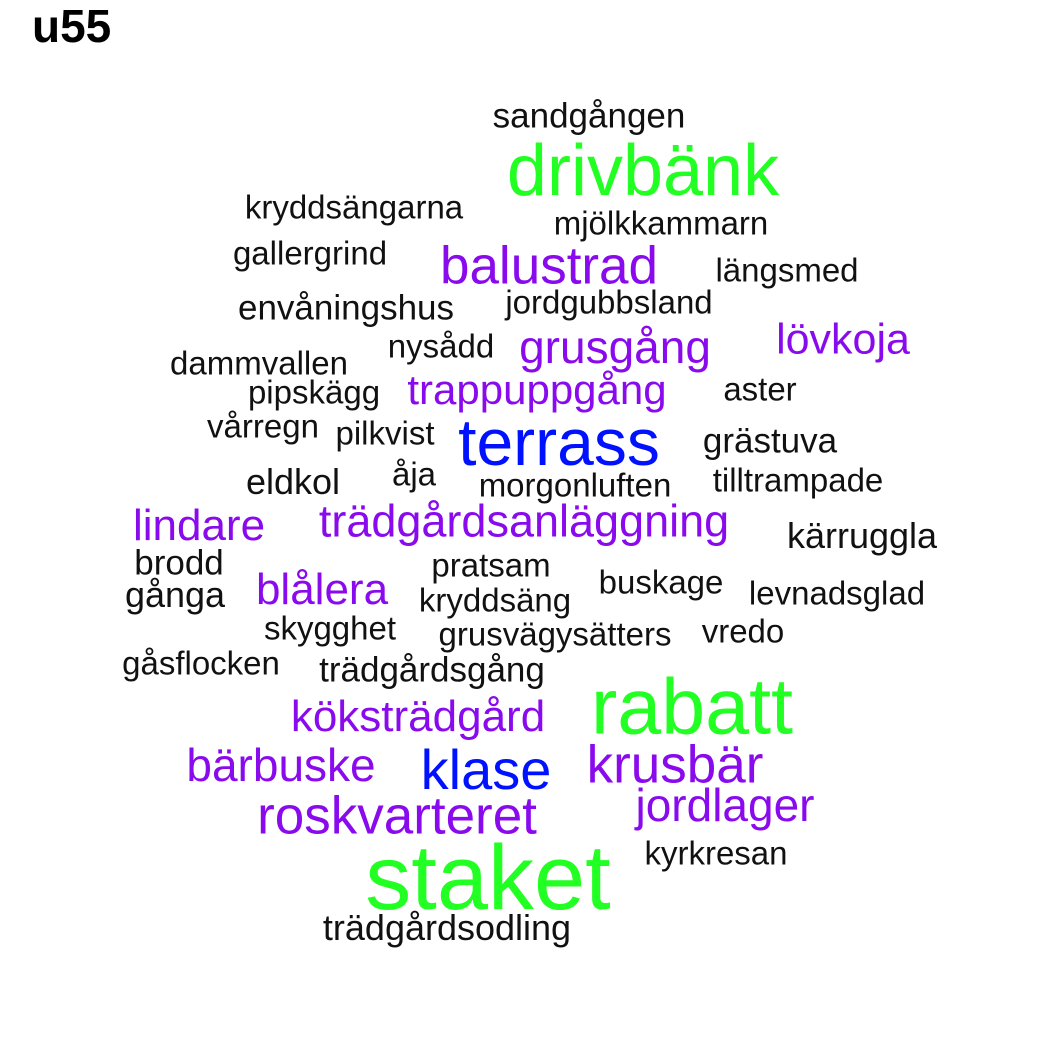 The image size is (1050, 1050). Describe the element at coordinates (322, 589) in the screenshot. I see `cloud-word-blalera: blålera` at that location.